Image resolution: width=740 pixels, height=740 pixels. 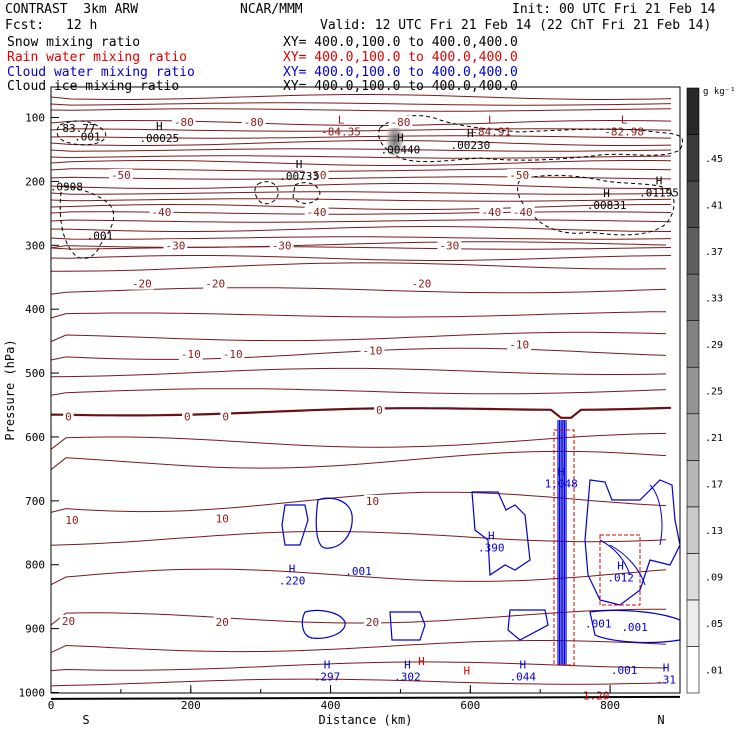 What do you see at coordinates (407, 676) in the screenshot?
I see `extremum-value: .302` at bounding box center [407, 676].